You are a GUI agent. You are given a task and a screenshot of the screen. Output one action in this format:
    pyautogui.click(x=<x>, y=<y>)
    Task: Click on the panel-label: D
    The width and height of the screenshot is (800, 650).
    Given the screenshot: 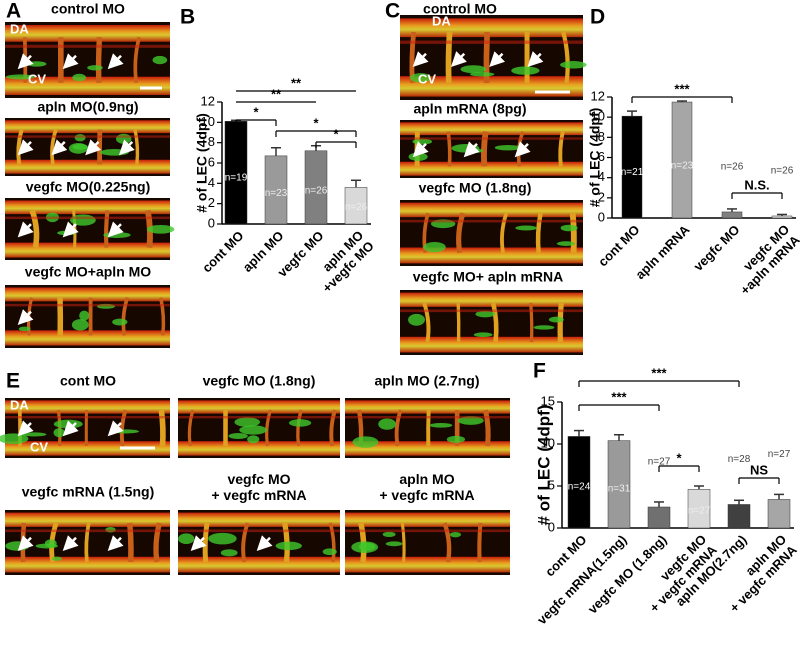 What is the action you would take?
    pyautogui.click(x=597, y=17)
    